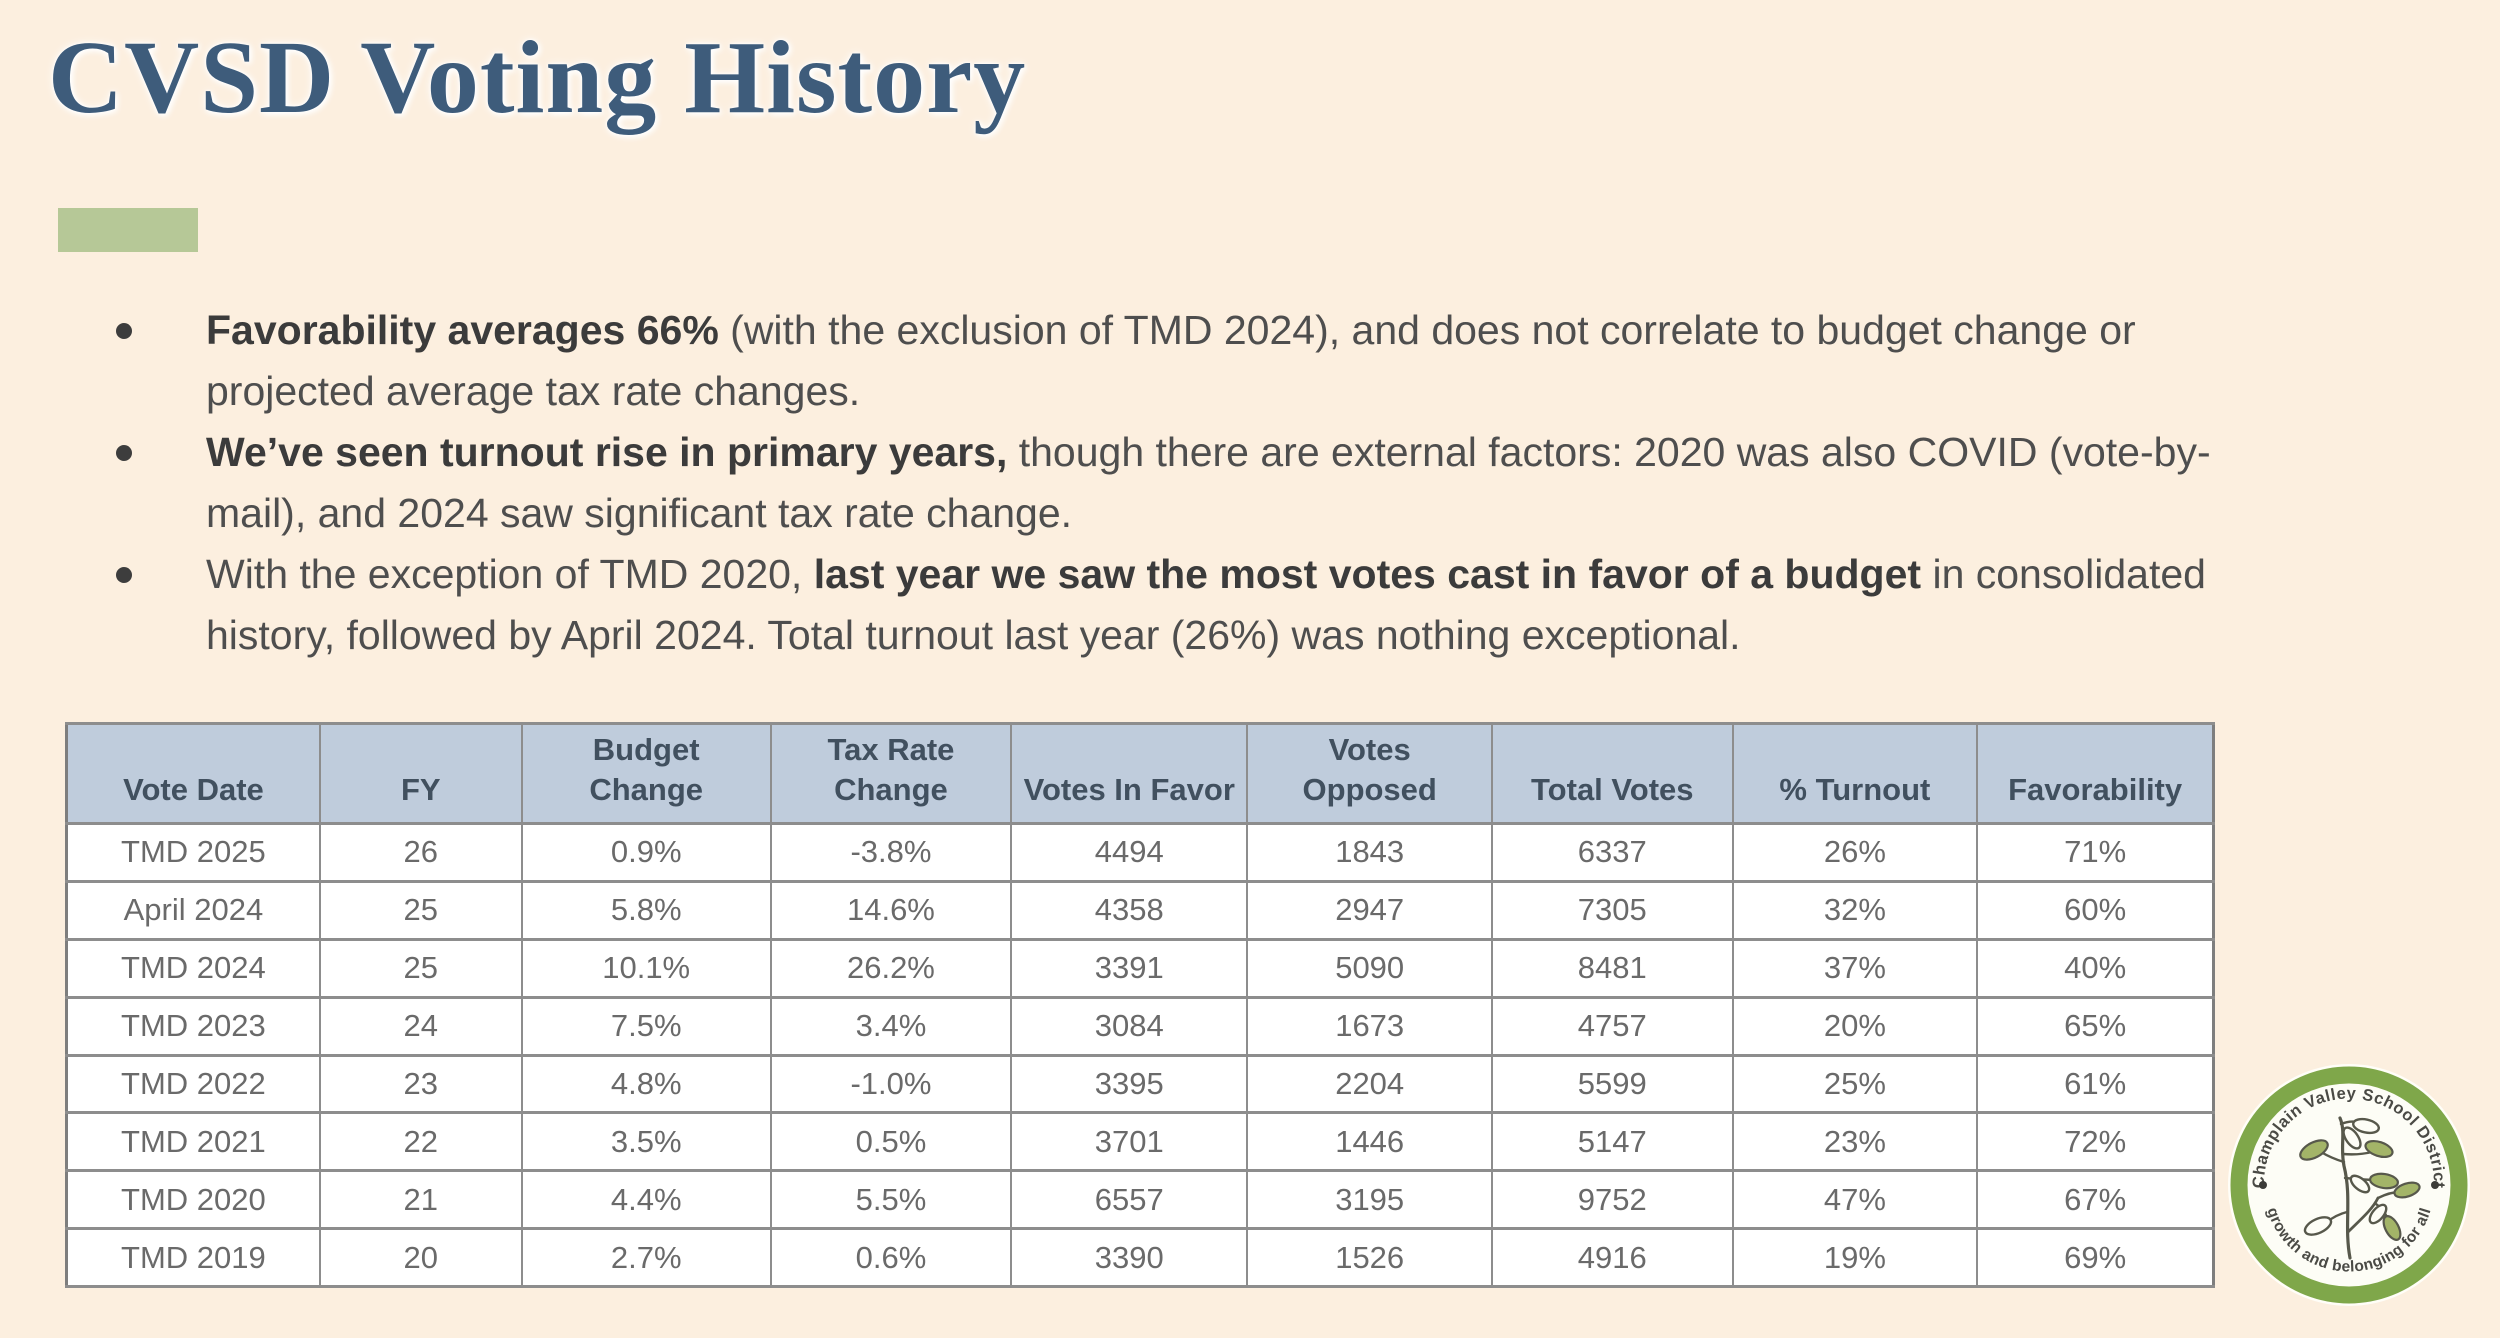 The height and width of the screenshot is (1338, 2500). What do you see at coordinates (646, 773) in the screenshot?
I see `column-header: Budget Change` at bounding box center [646, 773].